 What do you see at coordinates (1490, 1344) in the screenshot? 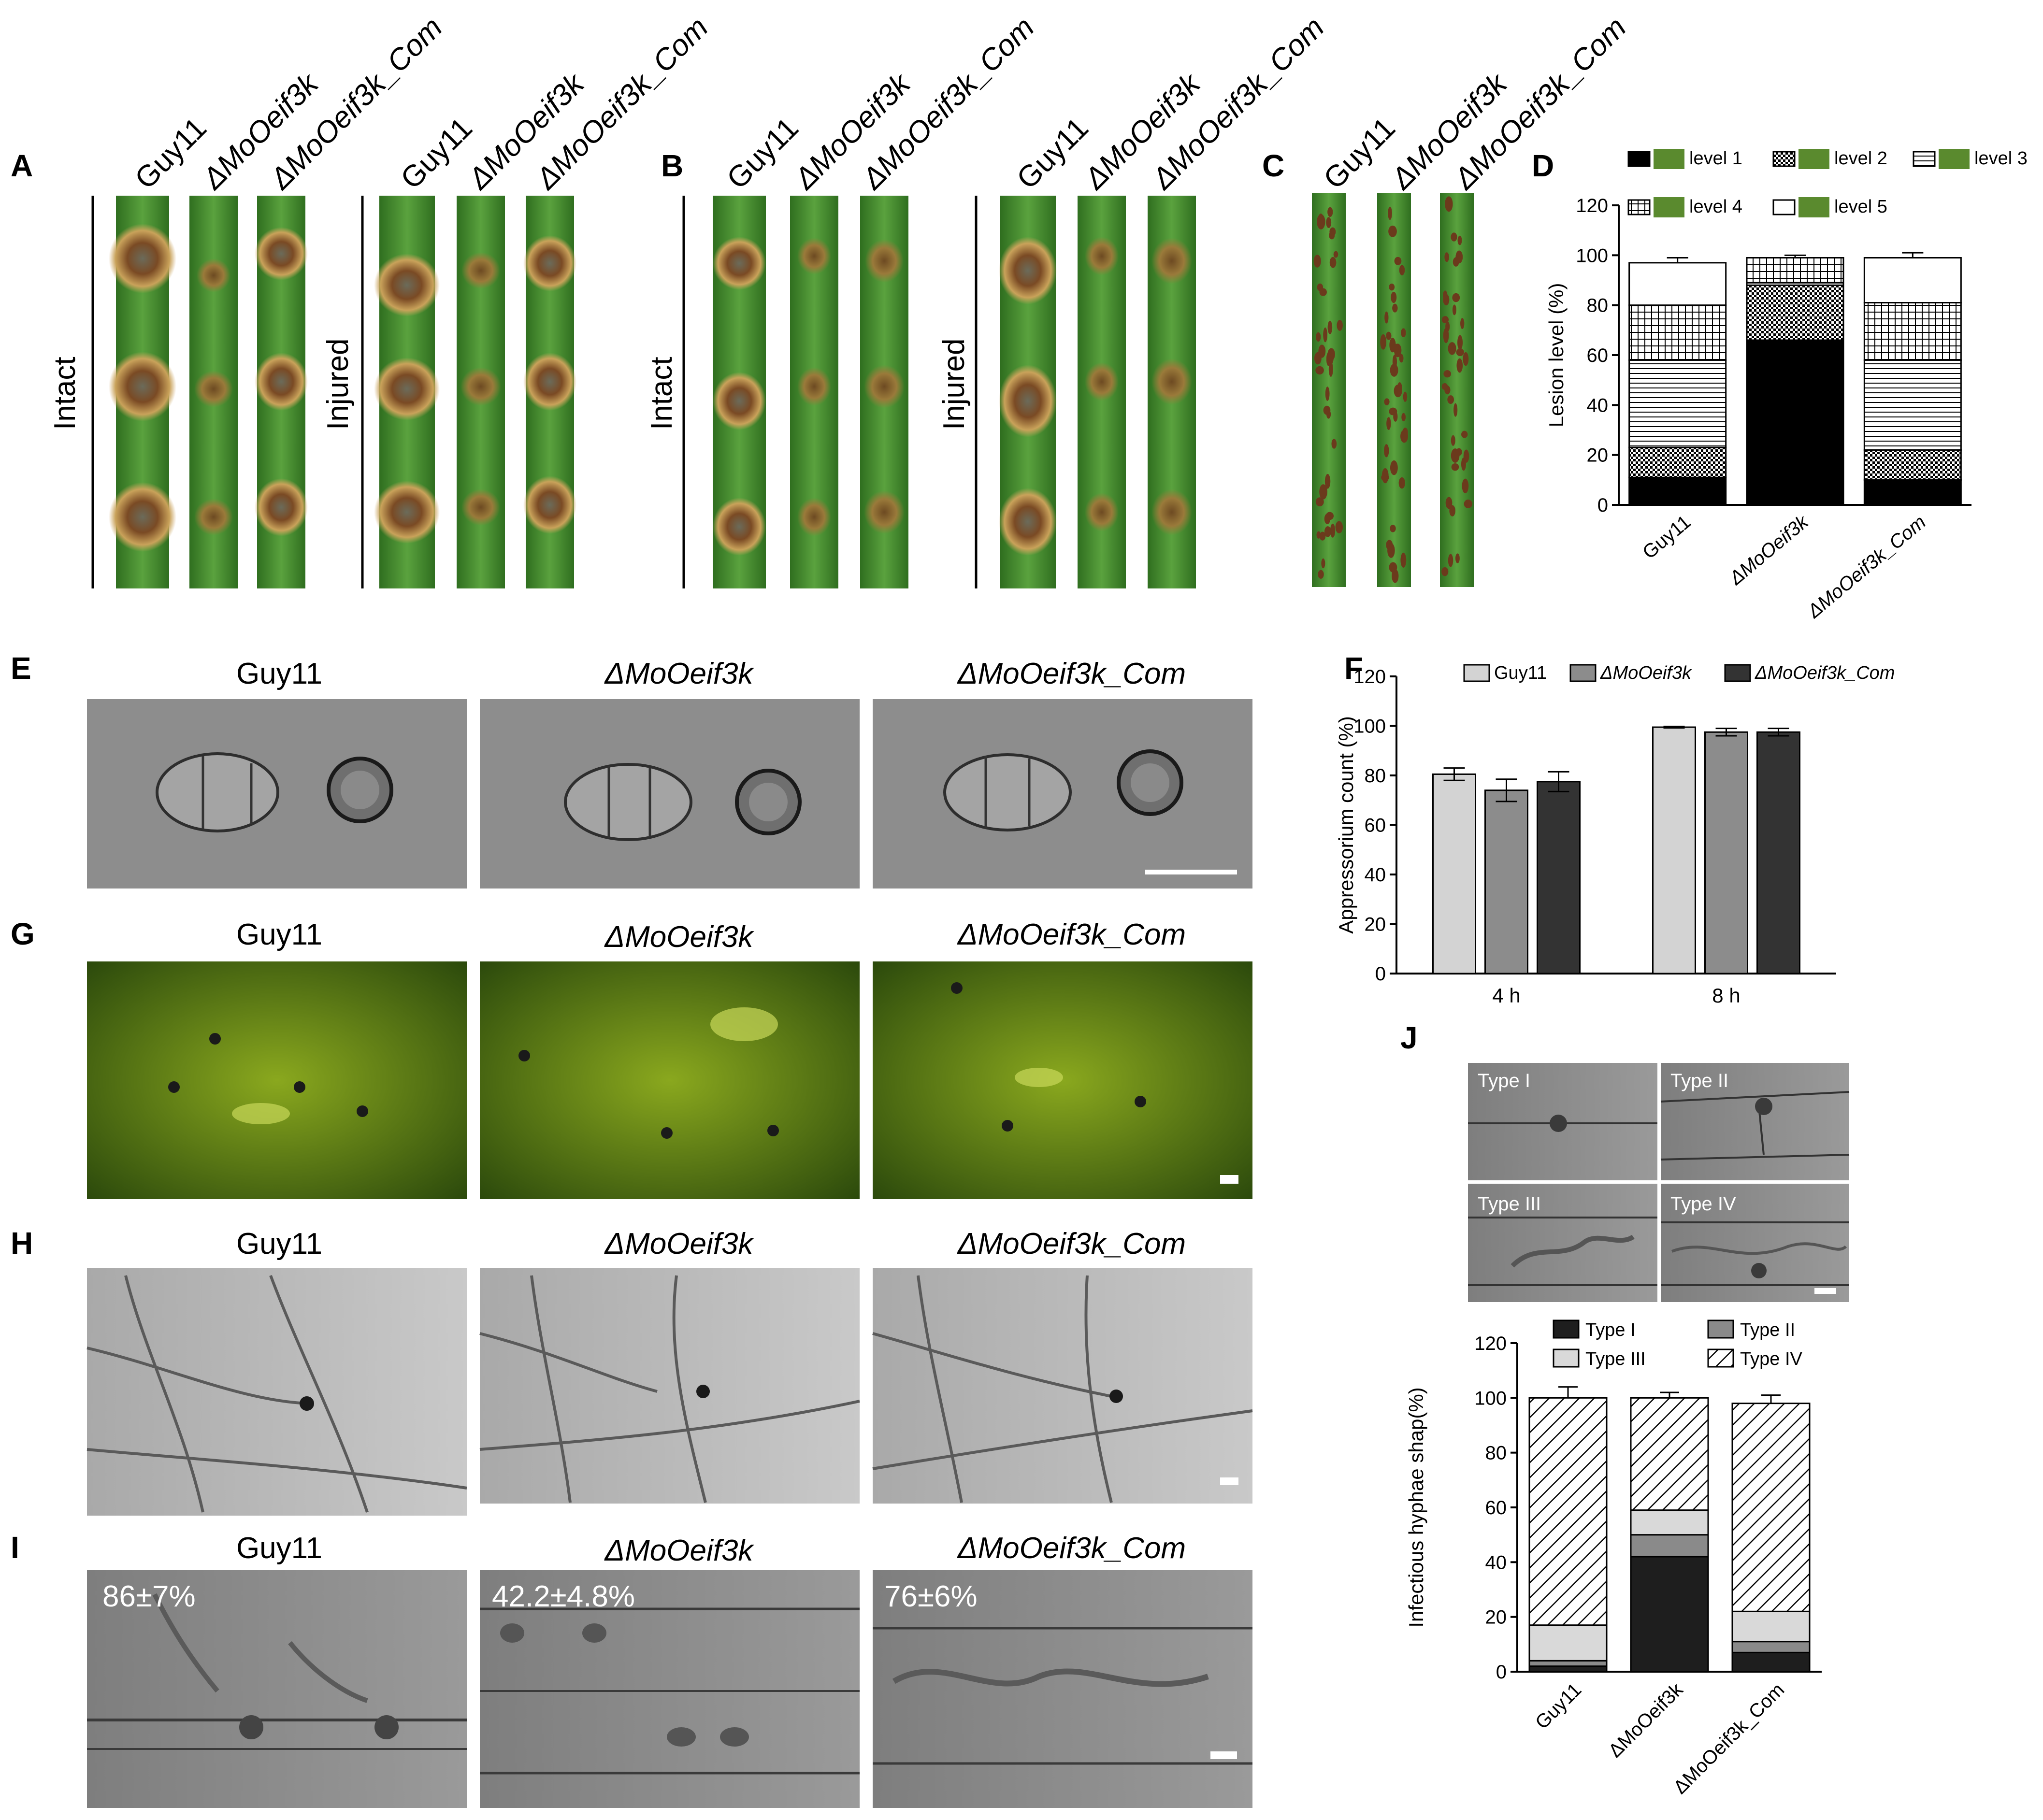
I see `y-tick-label: 120` at bounding box center [1490, 1344].